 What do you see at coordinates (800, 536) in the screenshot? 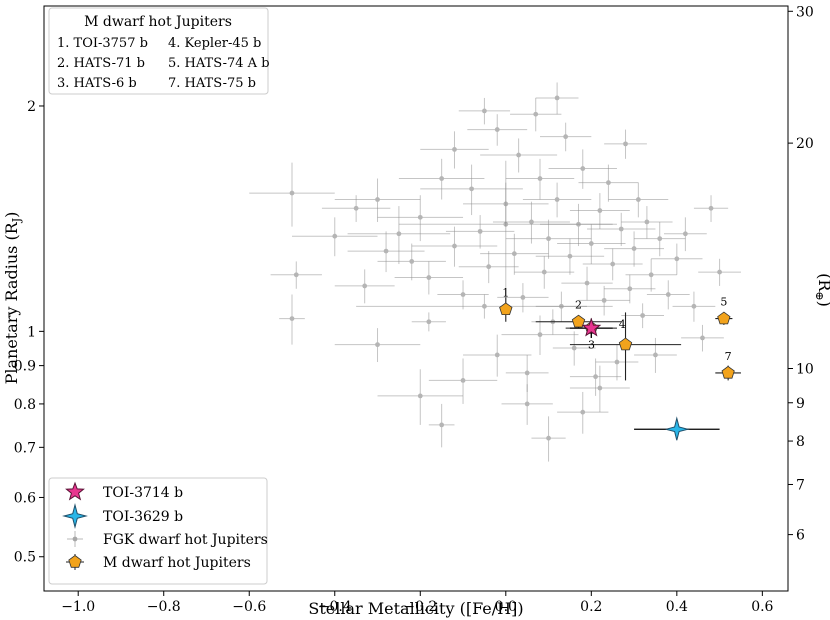
I see `y2-tick-label: 6` at bounding box center [800, 536].